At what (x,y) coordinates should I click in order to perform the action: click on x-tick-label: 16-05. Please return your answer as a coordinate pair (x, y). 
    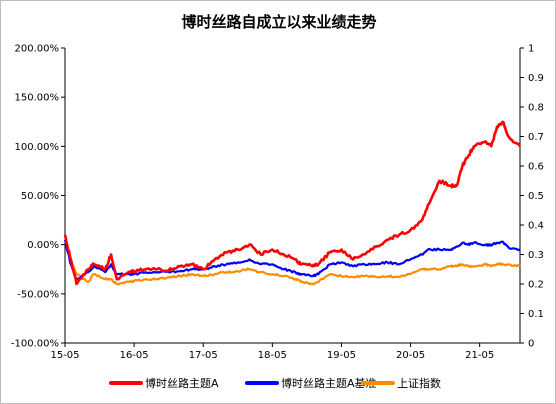
    Looking at the image, I should click on (134, 355).